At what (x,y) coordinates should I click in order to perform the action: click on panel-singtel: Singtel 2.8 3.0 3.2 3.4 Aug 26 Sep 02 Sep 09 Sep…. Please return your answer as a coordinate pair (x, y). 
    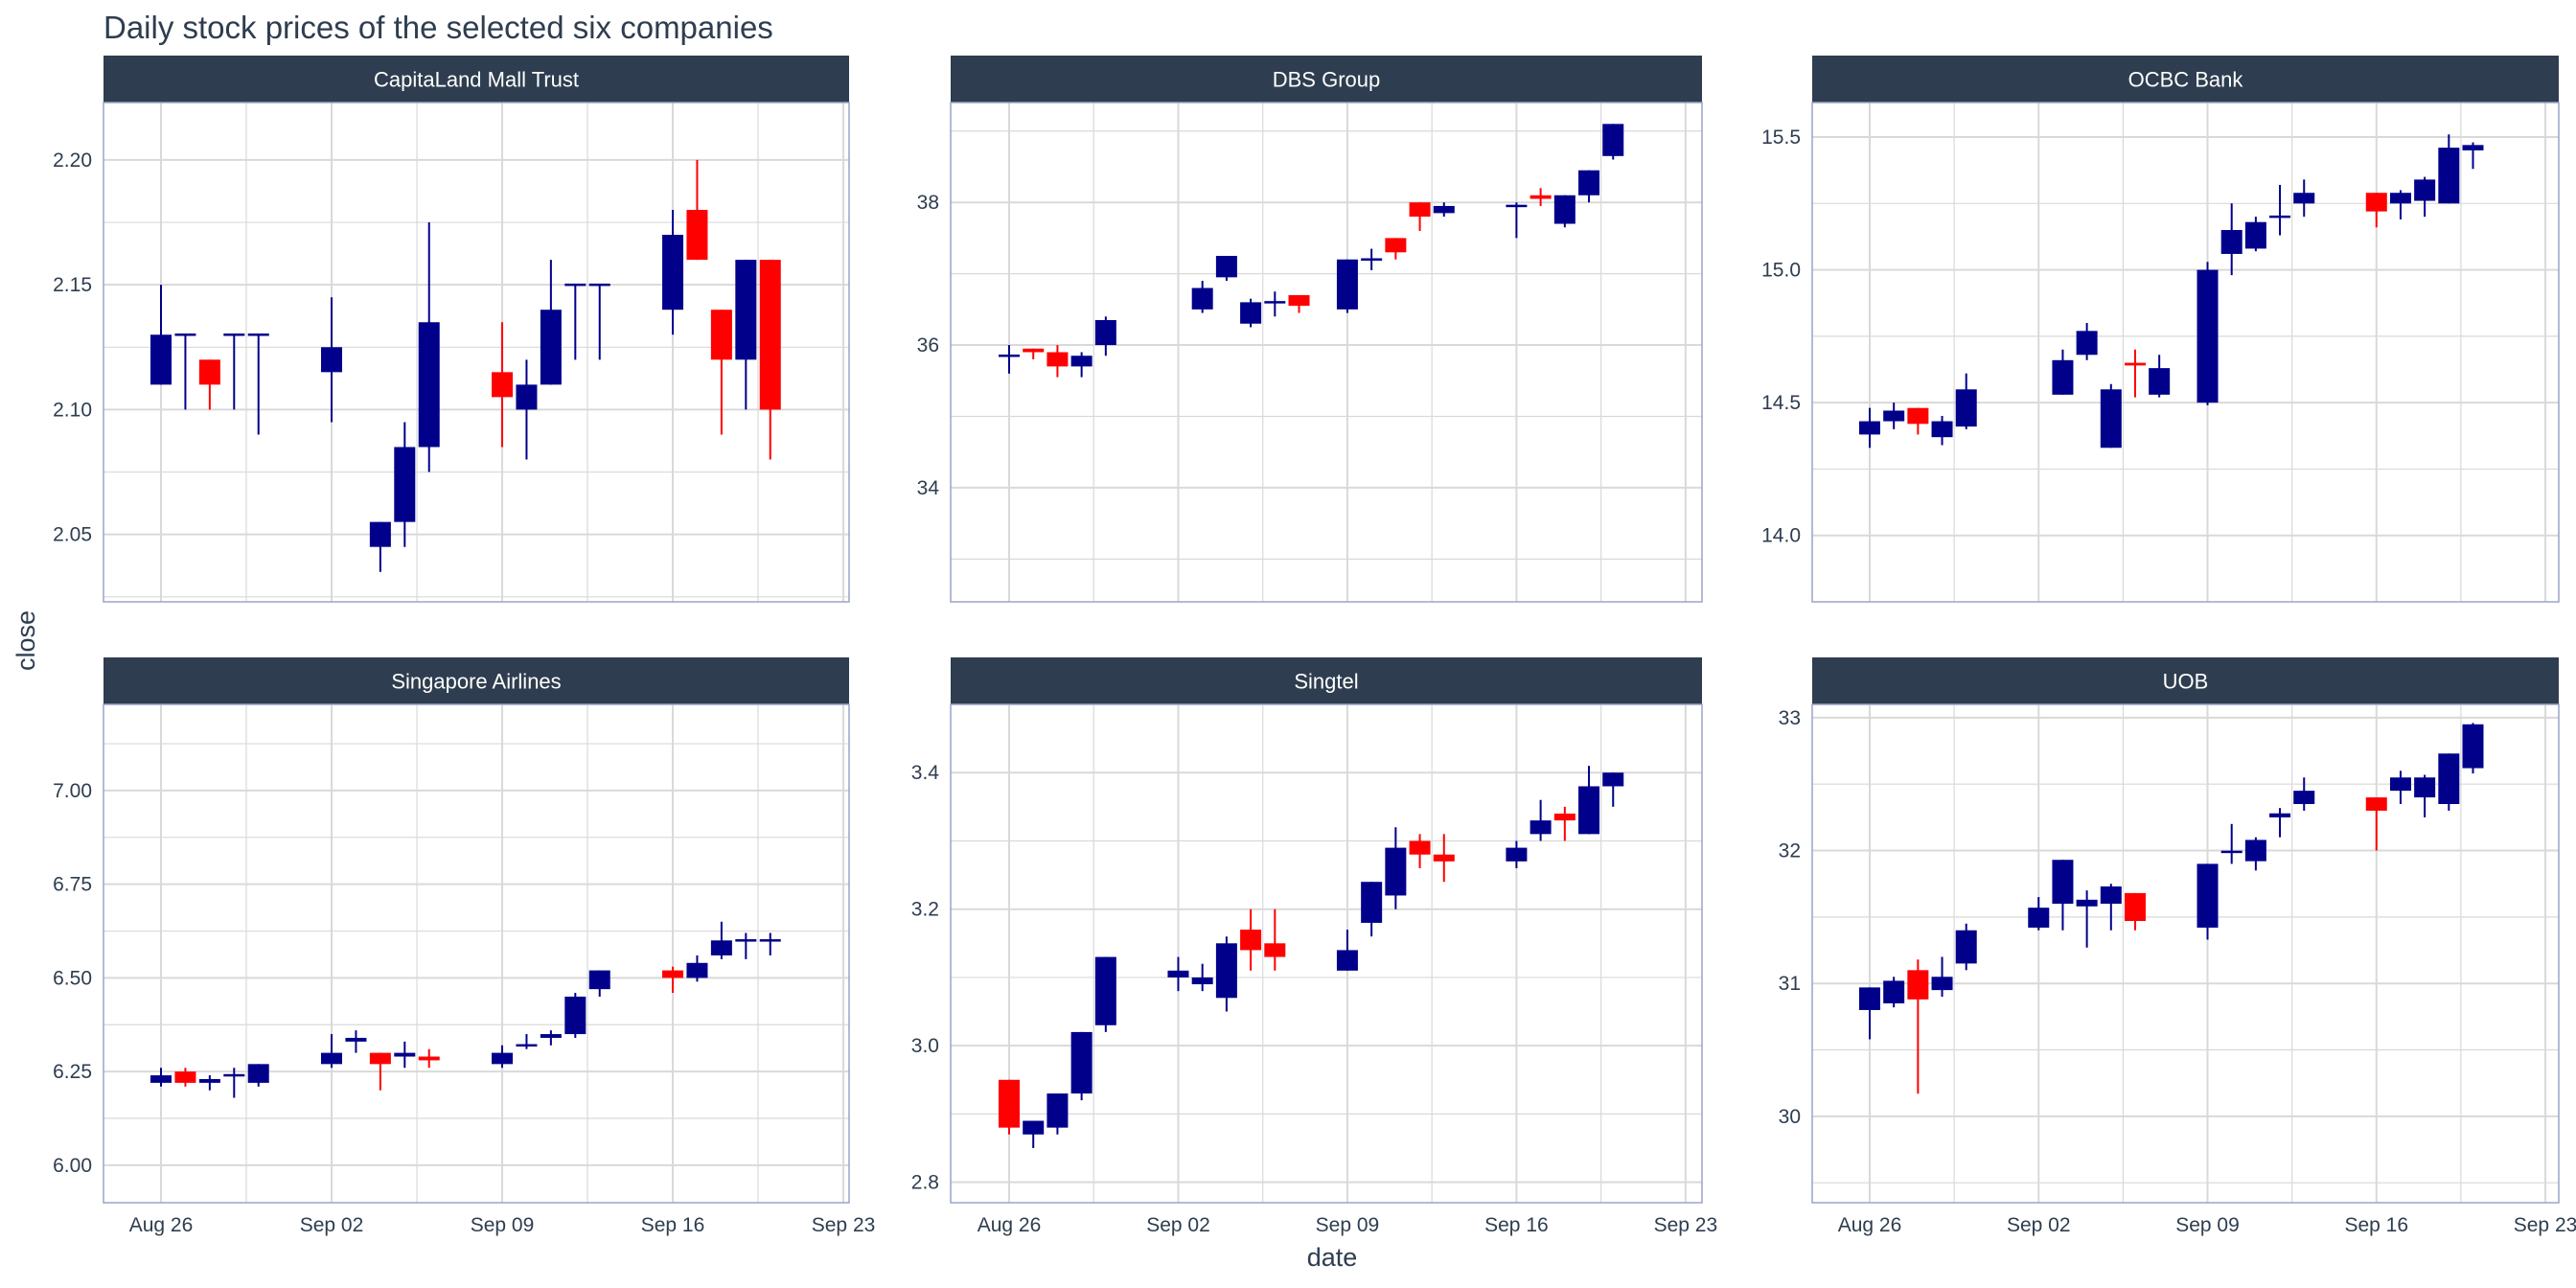
    Looking at the image, I should click on (1314, 946).